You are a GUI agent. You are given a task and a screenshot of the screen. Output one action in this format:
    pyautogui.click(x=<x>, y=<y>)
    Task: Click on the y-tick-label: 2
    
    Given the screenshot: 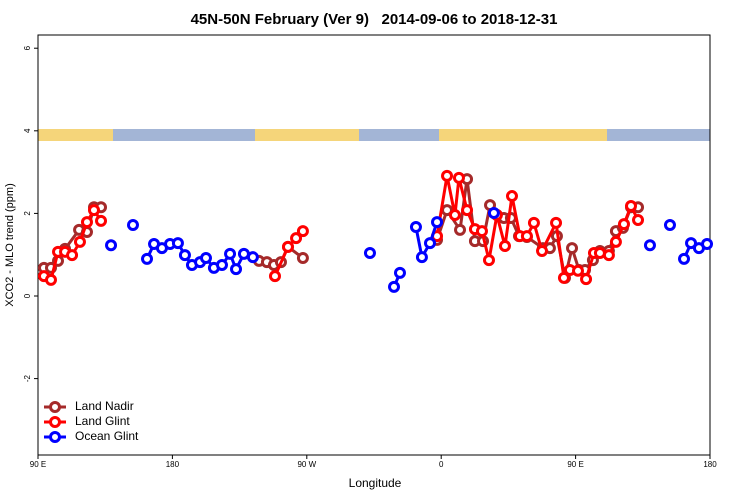 What is the action you would take?
    pyautogui.click(x=27, y=213)
    